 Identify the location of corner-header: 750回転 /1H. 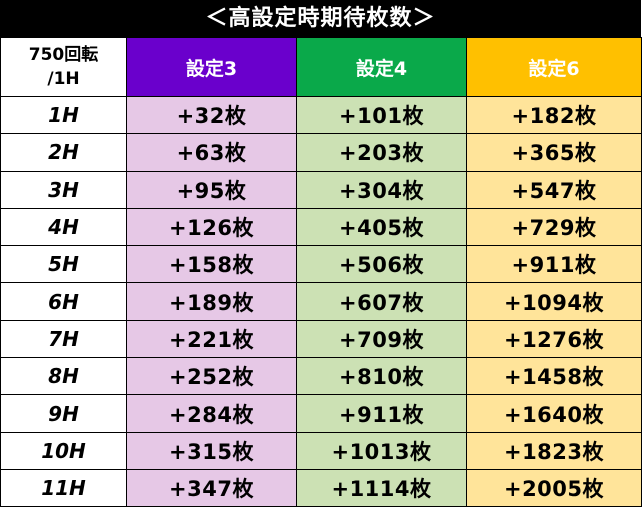
(63, 67).